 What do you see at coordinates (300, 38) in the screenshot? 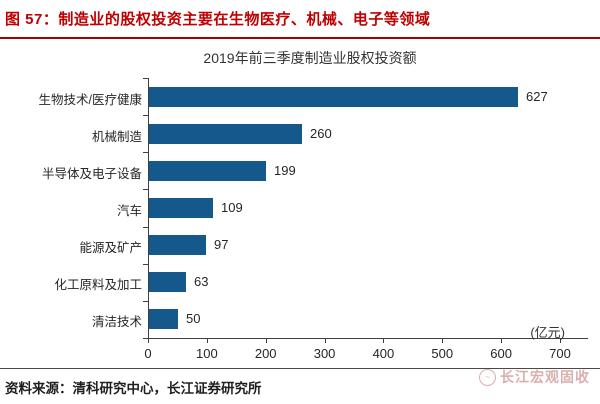
I see `caption-divider` at bounding box center [300, 38].